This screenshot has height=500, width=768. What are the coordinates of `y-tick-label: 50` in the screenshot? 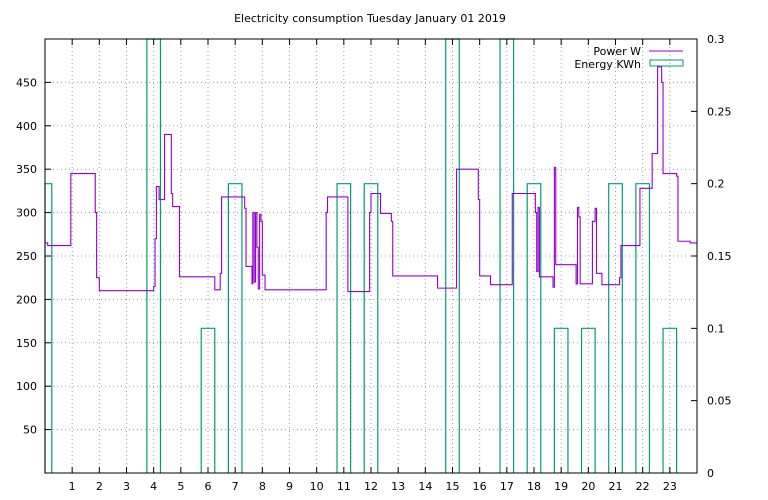 It's located at (30, 430).